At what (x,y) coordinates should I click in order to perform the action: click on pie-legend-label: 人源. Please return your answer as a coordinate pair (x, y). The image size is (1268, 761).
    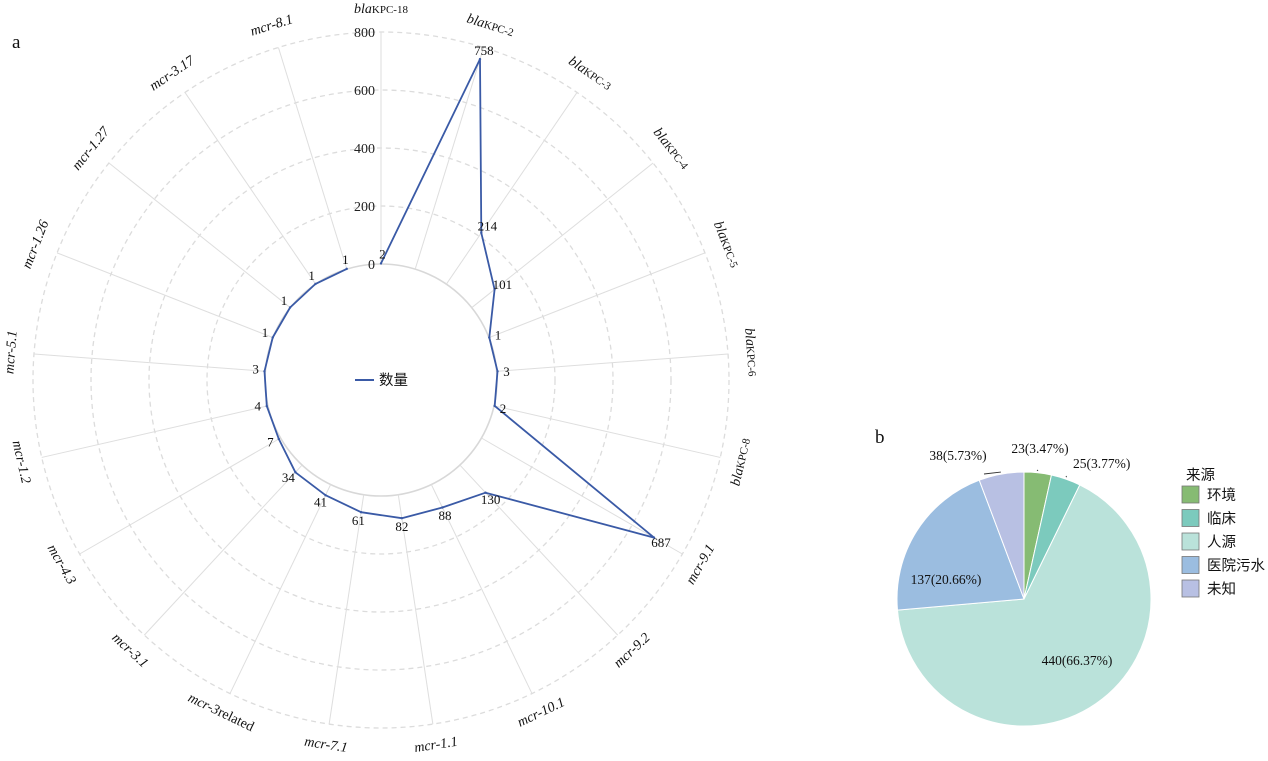
    Looking at the image, I should click on (1221, 542).